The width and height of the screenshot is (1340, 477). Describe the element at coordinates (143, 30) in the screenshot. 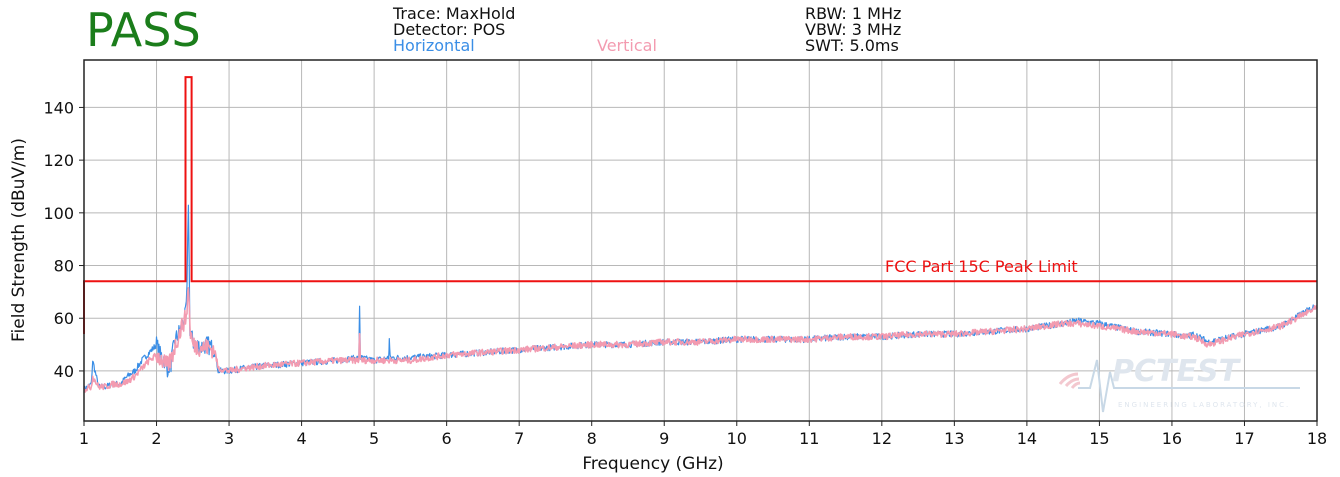

I see `pass-result: PASS` at that location.